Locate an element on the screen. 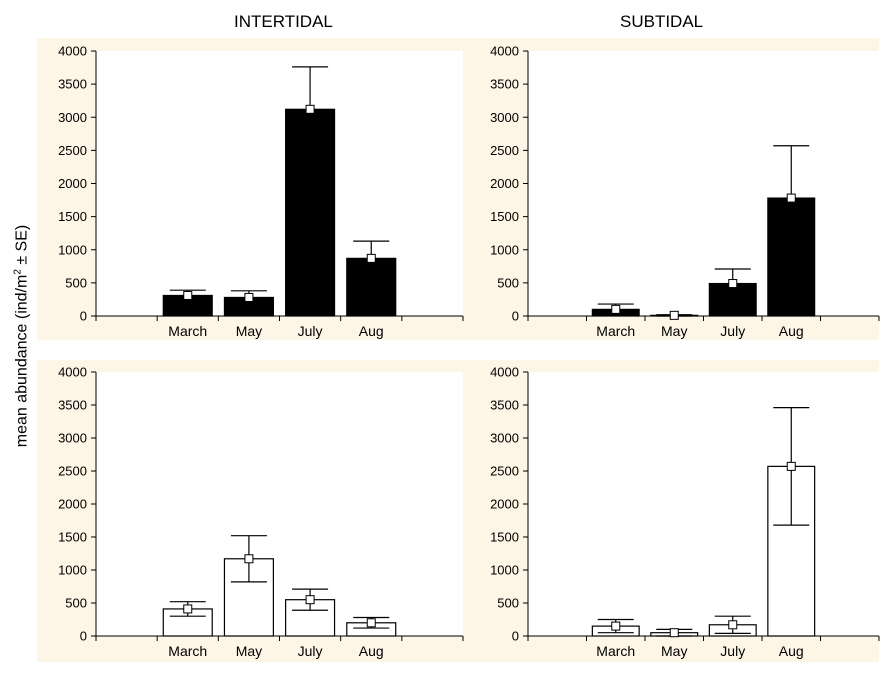  subtidal-open-y-tick-label-6: 3000 is located at coordinates (504, 438).